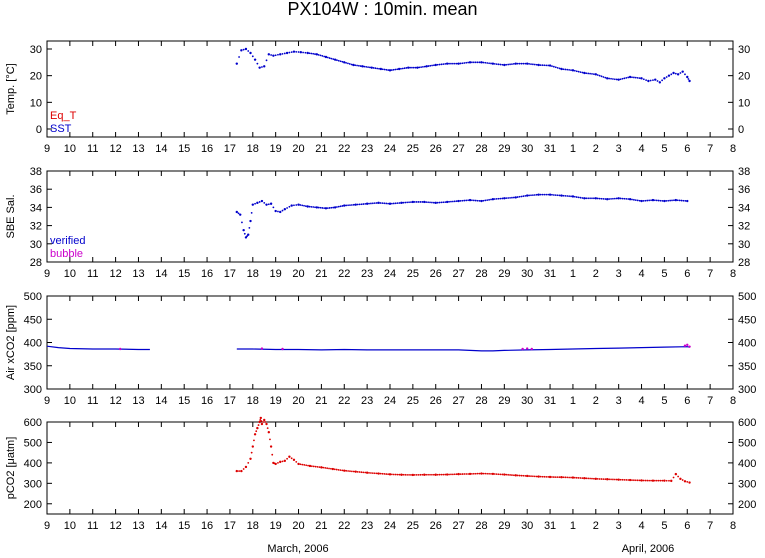  Describe the element at coordinates (481, 401) in the screenshot. I see `x-tick-label: 28` at that location.